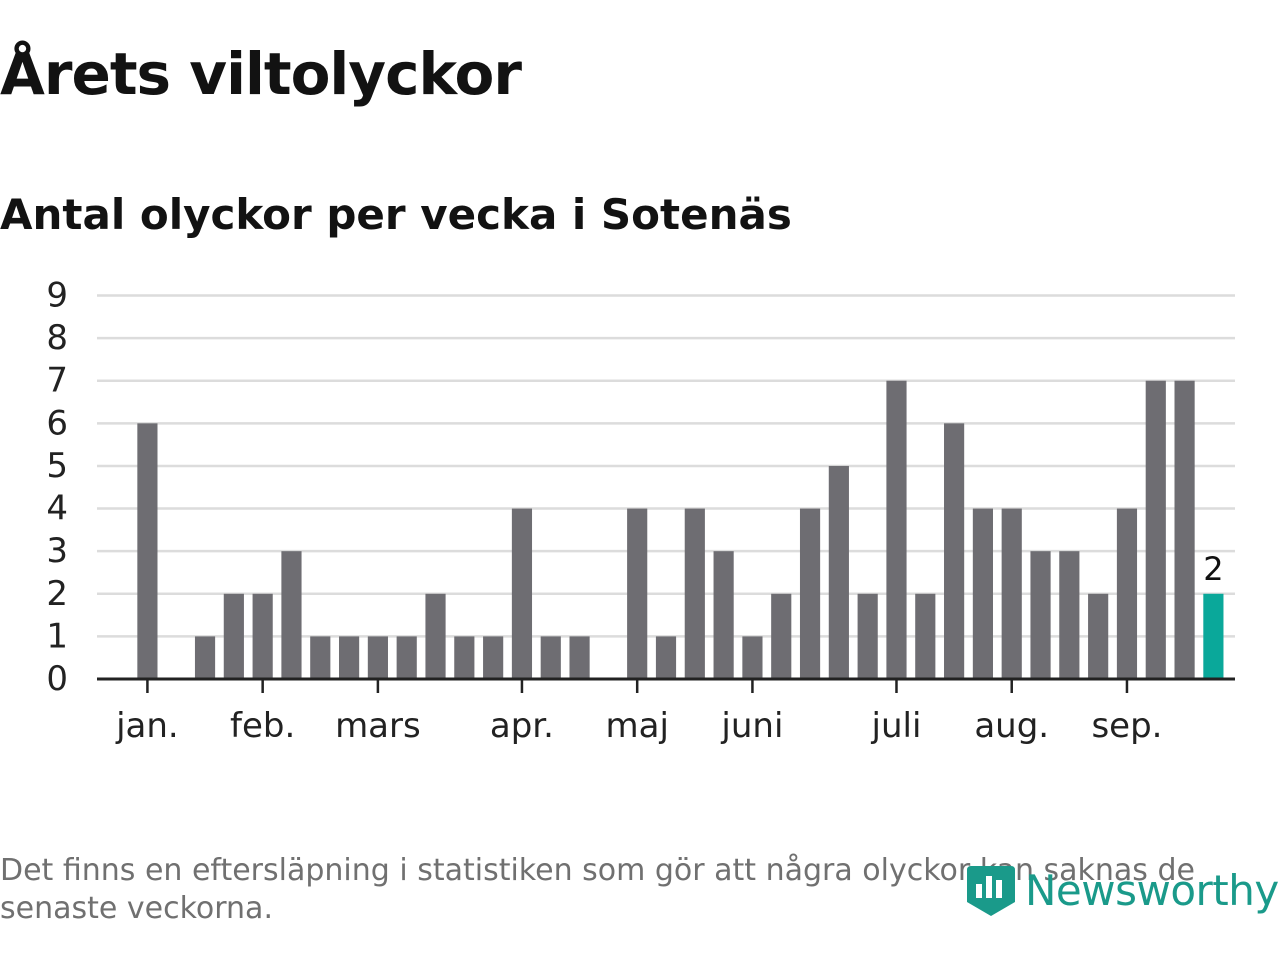 This screenshot has width=1280, height=960. I want to click on x-tick-label: juni, so click(751, 726).